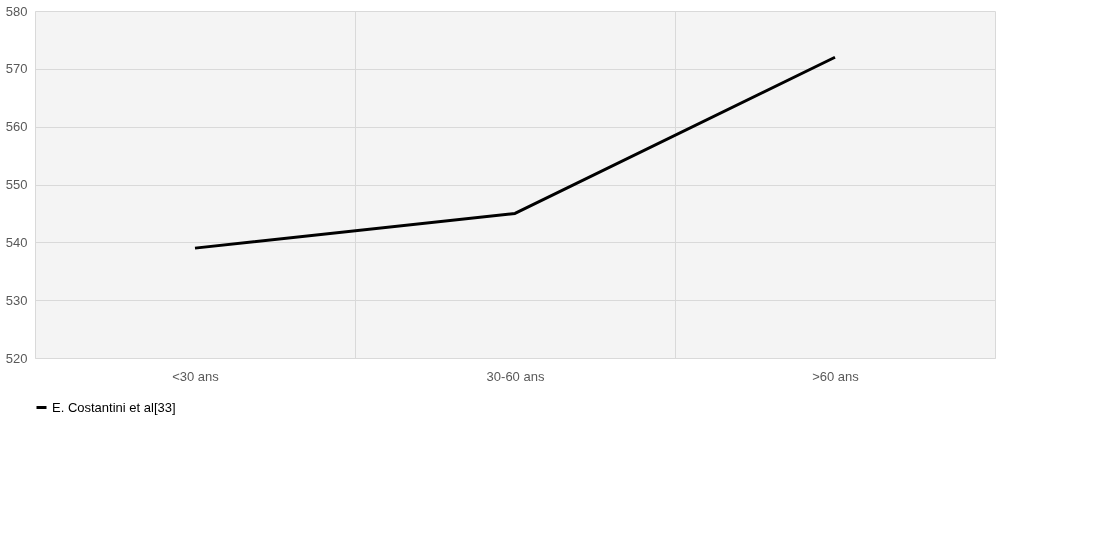 This screenshot has height=539, width=1108. I want to click on y-tick-label: 580, so click(16, 11).